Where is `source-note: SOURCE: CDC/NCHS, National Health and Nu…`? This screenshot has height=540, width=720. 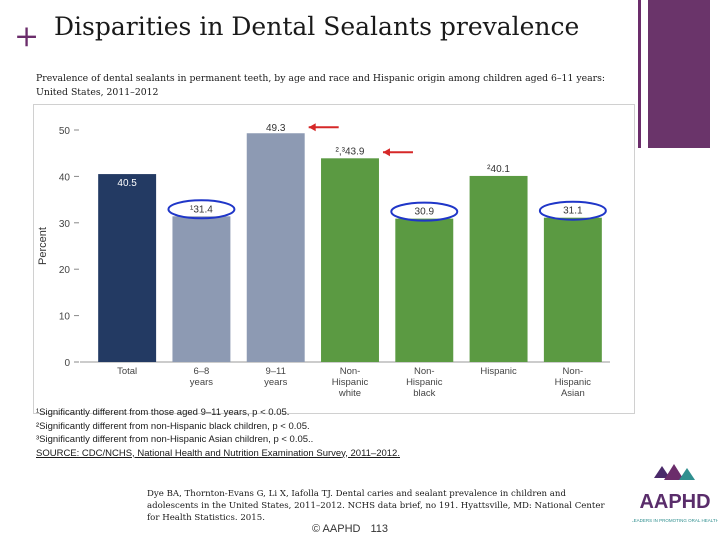
source-note: SOURCE: CDC/NCHS, National Health and Nu… is located at coordinates (218, 453).